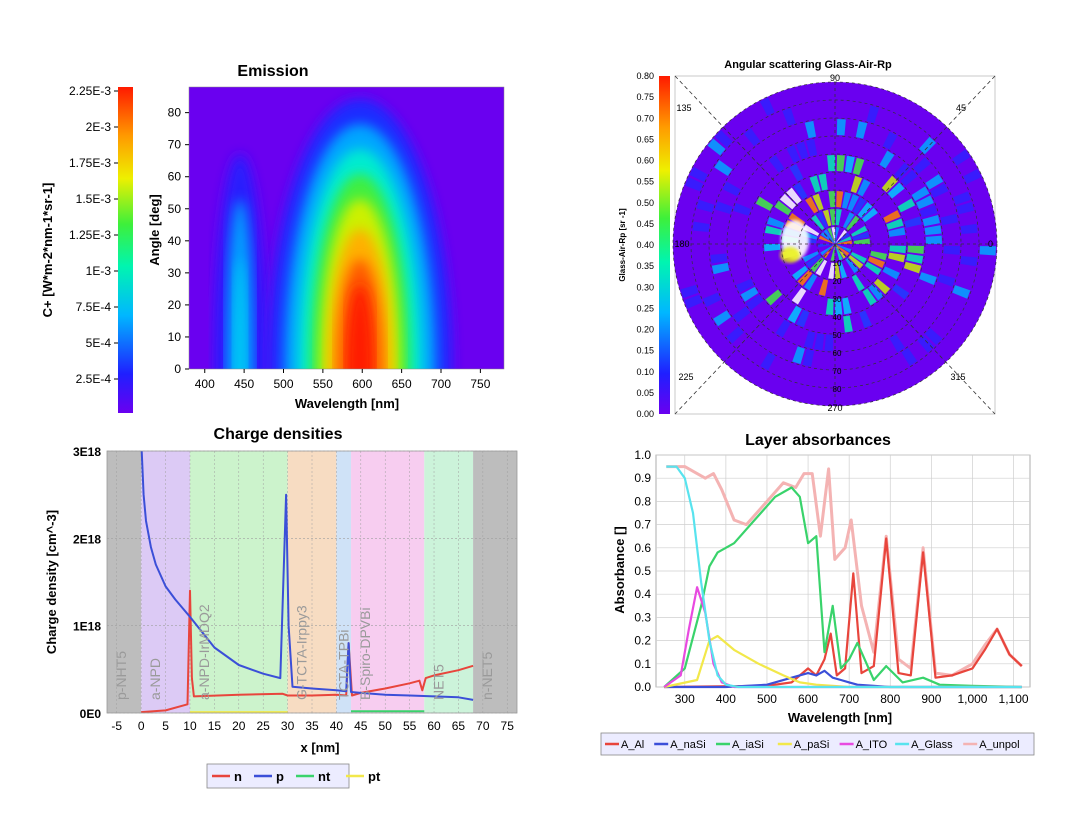 Image resolution: width=1080 pixels, height=831 pixels. What do you see at coordinates (837, 263) in the screenshot?
I see `polar-radial-label: 10` at bounding box center [837, 263].